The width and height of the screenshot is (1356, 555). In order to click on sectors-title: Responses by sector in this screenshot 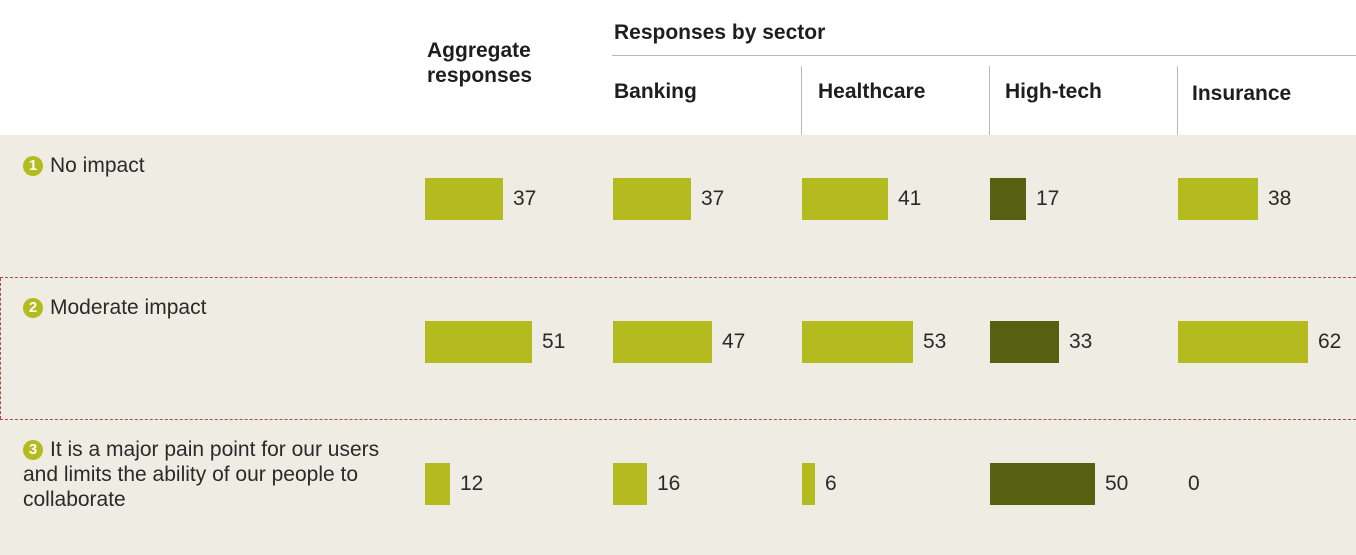, I will do `click(720, 32)`.